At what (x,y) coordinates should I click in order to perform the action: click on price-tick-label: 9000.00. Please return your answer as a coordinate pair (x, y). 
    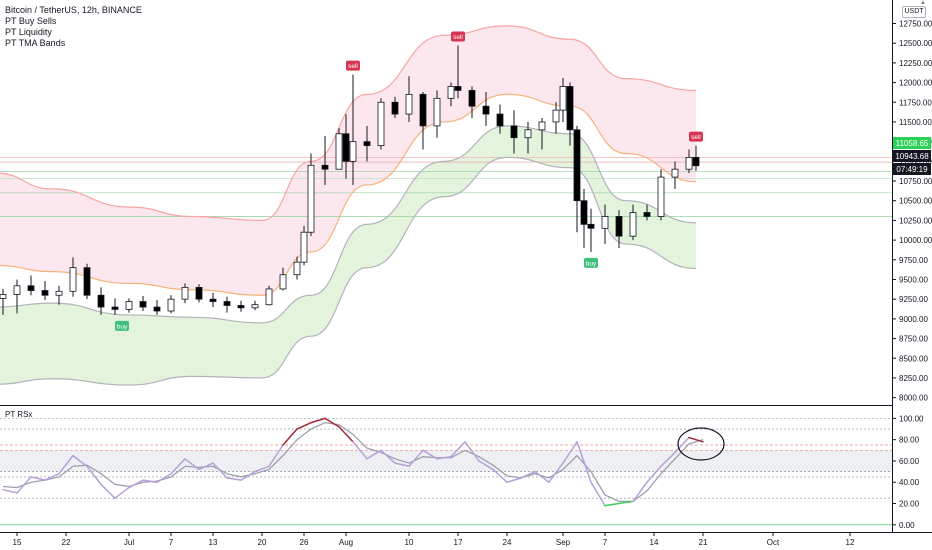
    Looking at the image, I should click on (913, 319).